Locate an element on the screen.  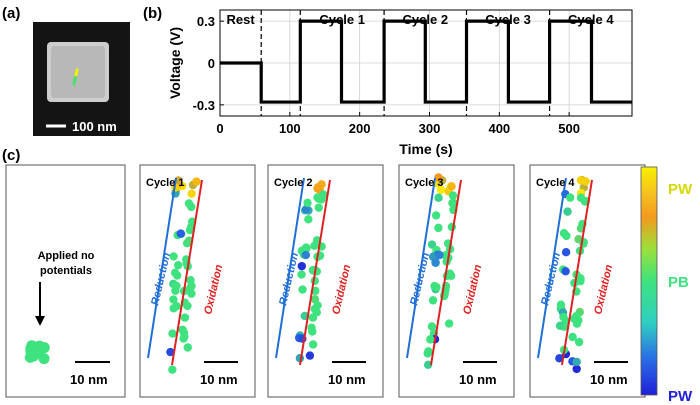
cycle-title: Cycle 2 is located at coordinates (293, 183).